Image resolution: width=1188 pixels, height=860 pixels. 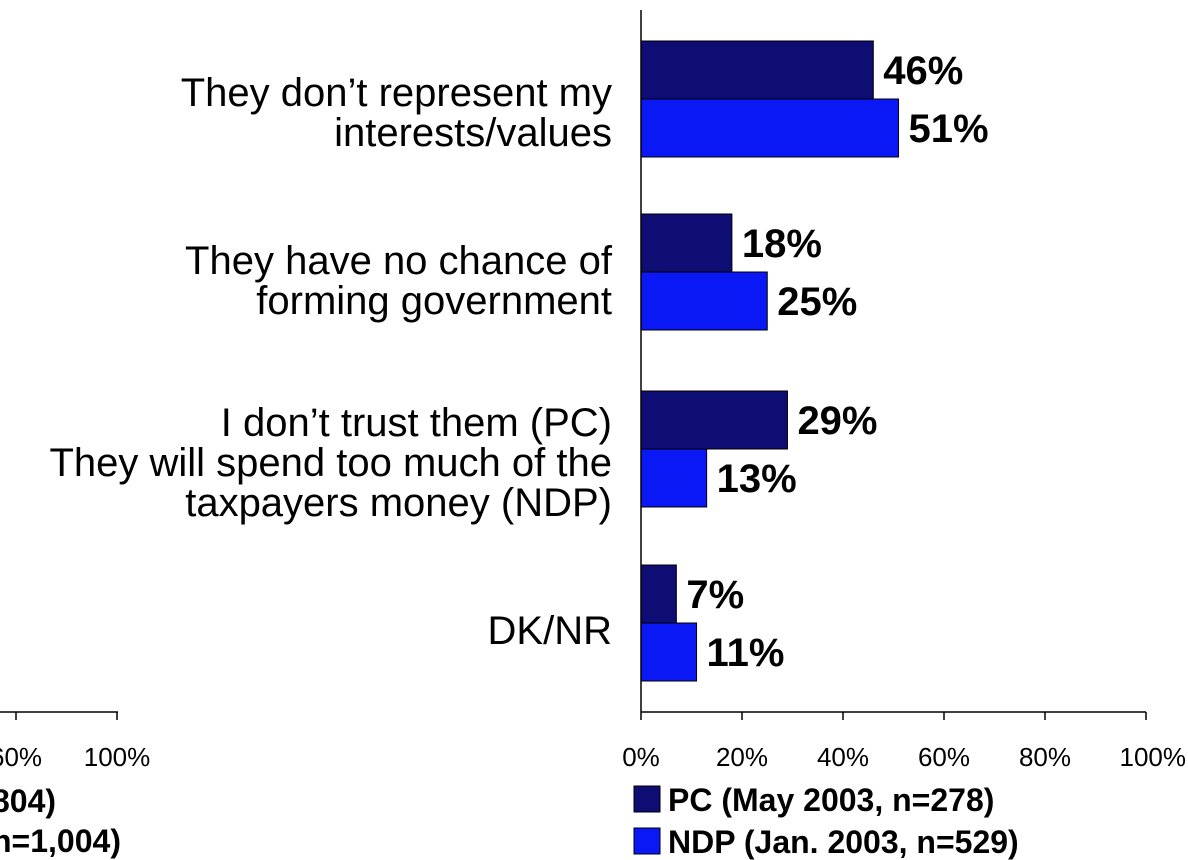 I want to click on x-tick-label: 60%, so click(x=944, y=757).